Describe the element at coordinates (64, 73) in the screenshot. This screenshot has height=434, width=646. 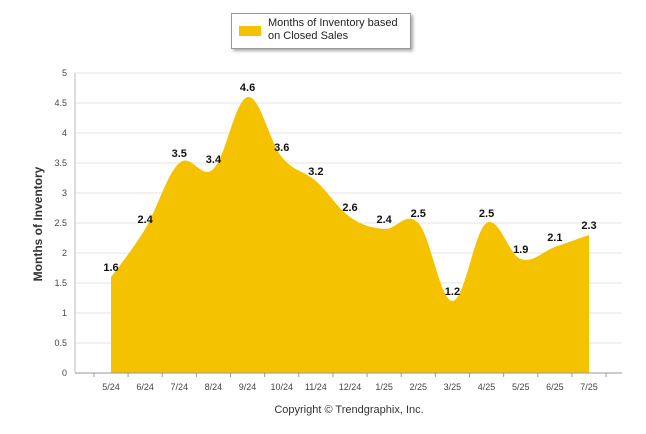
I see `y-tick-label: 5` at that location.